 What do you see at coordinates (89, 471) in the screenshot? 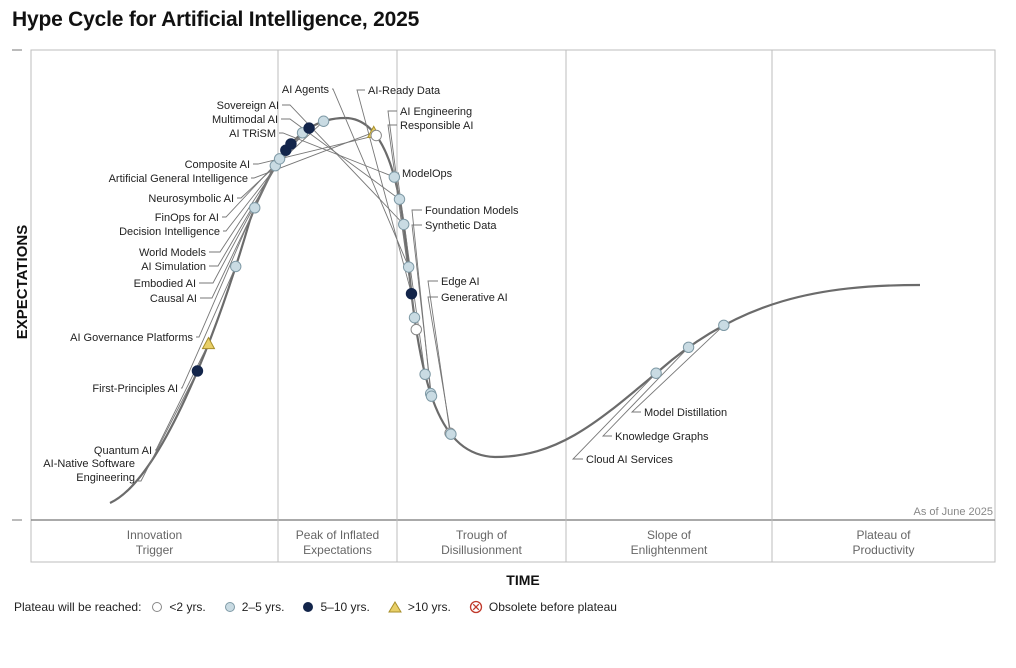
I see `tech-label-ai-native-software-engineering: AI-Native Software Engineering` at bounding box center [89, 471].